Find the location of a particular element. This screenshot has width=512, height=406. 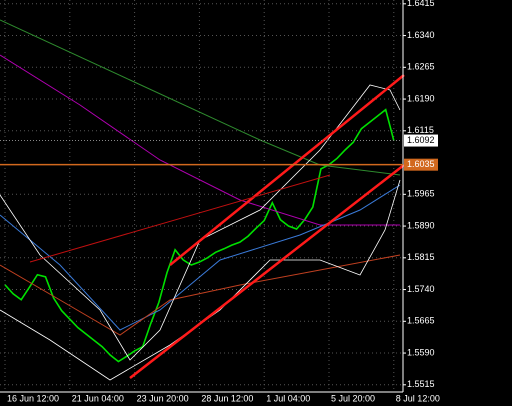

bid-label-box is located at coordinates (421, 140).